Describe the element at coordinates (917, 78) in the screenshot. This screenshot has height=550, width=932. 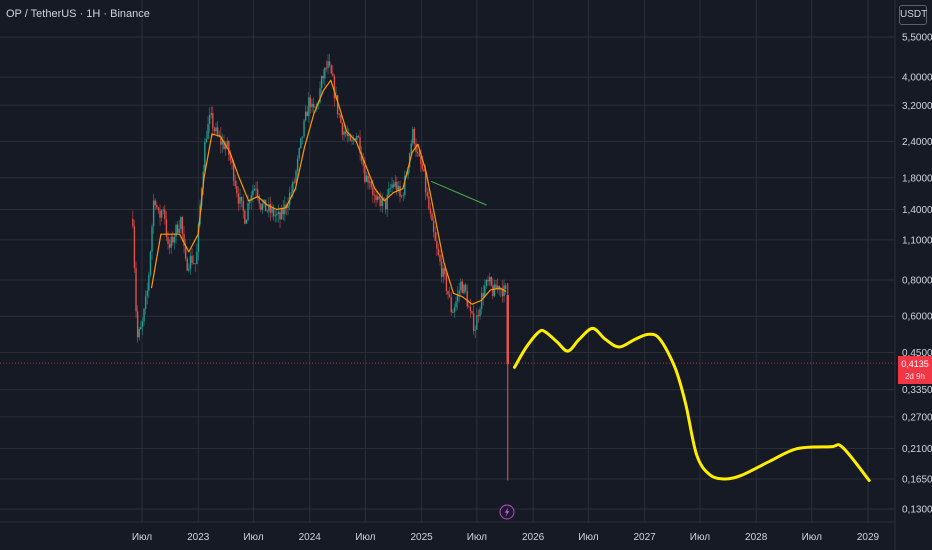
I see `price-tick-label: 4,0000` at that location.